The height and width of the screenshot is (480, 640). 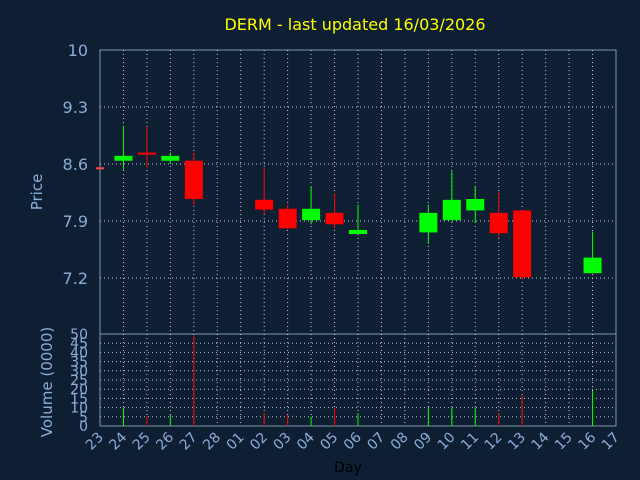 I want to click on volume-tick-label: 0, so click(x=83, y=427).